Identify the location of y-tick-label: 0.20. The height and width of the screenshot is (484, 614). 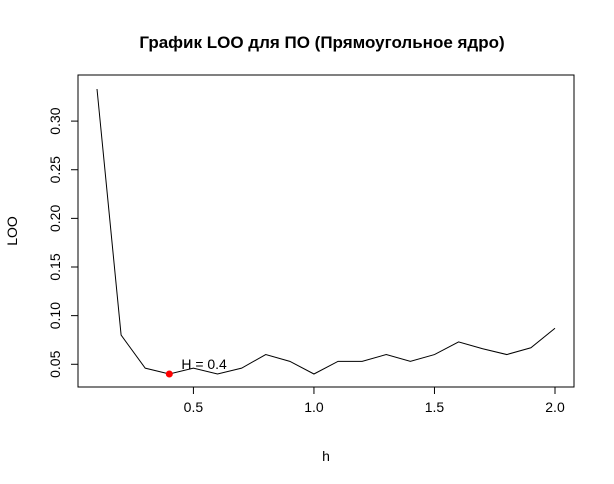
(55, 218).